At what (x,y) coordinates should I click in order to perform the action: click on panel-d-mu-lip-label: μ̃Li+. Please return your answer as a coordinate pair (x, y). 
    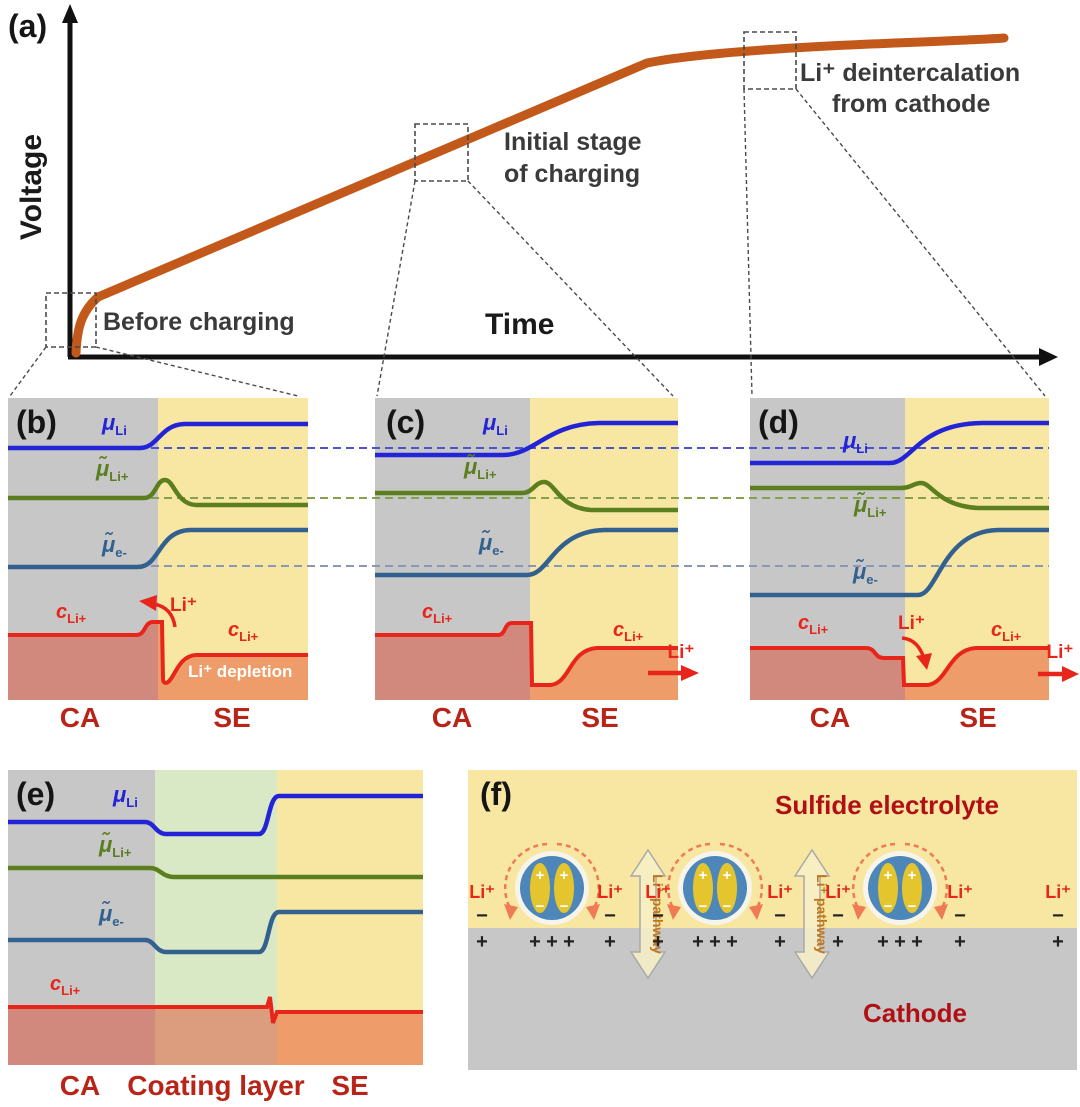
    Looking at the image, I should click on (870, 506).